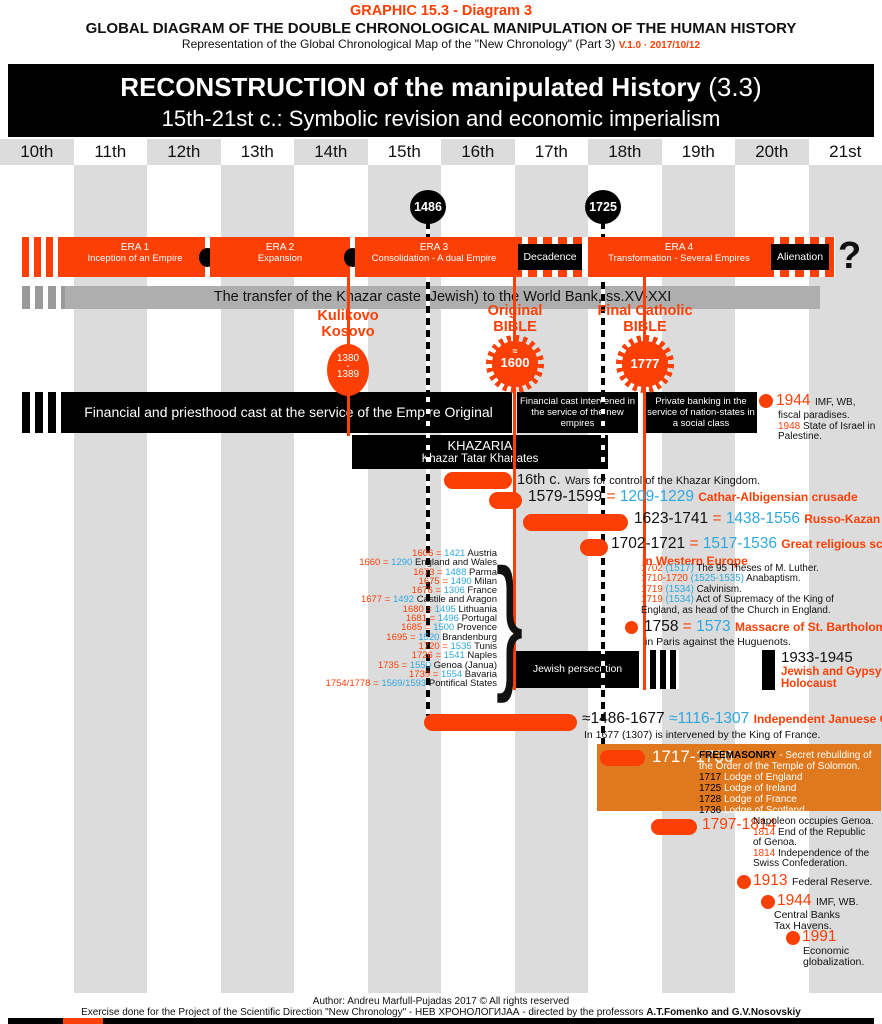 This screenshot has height=1024, width=882. What do you see at coordinates (280, 247) in the screenshot?
I see `era-2-title: ERA 2` at bounding box center [280, 247].